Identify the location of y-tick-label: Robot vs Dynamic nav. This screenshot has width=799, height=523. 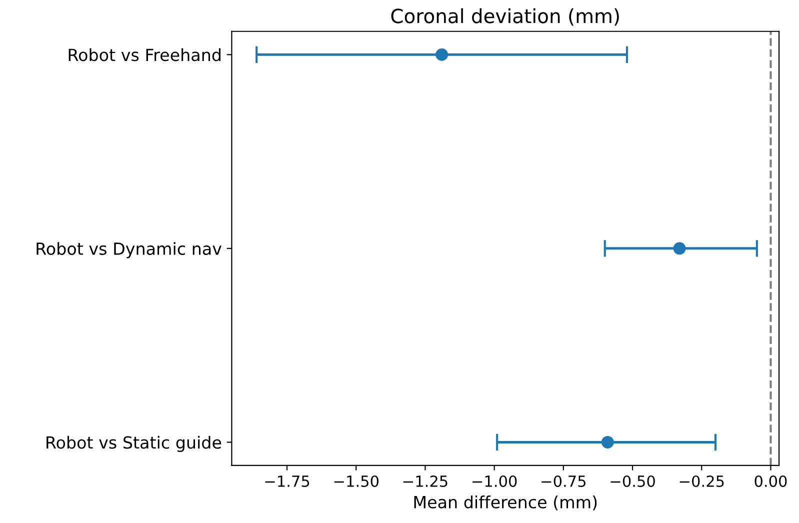
(129, 250).